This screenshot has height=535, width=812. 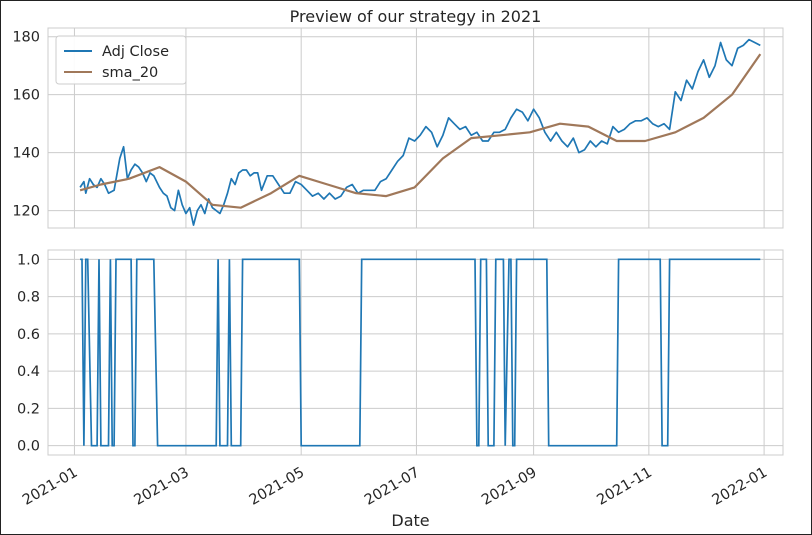 What do you see at coordinates (28, 335) in the screenshot?
I see `bottom-y-tick-label: 0.6` at bounding box center [28, 335].